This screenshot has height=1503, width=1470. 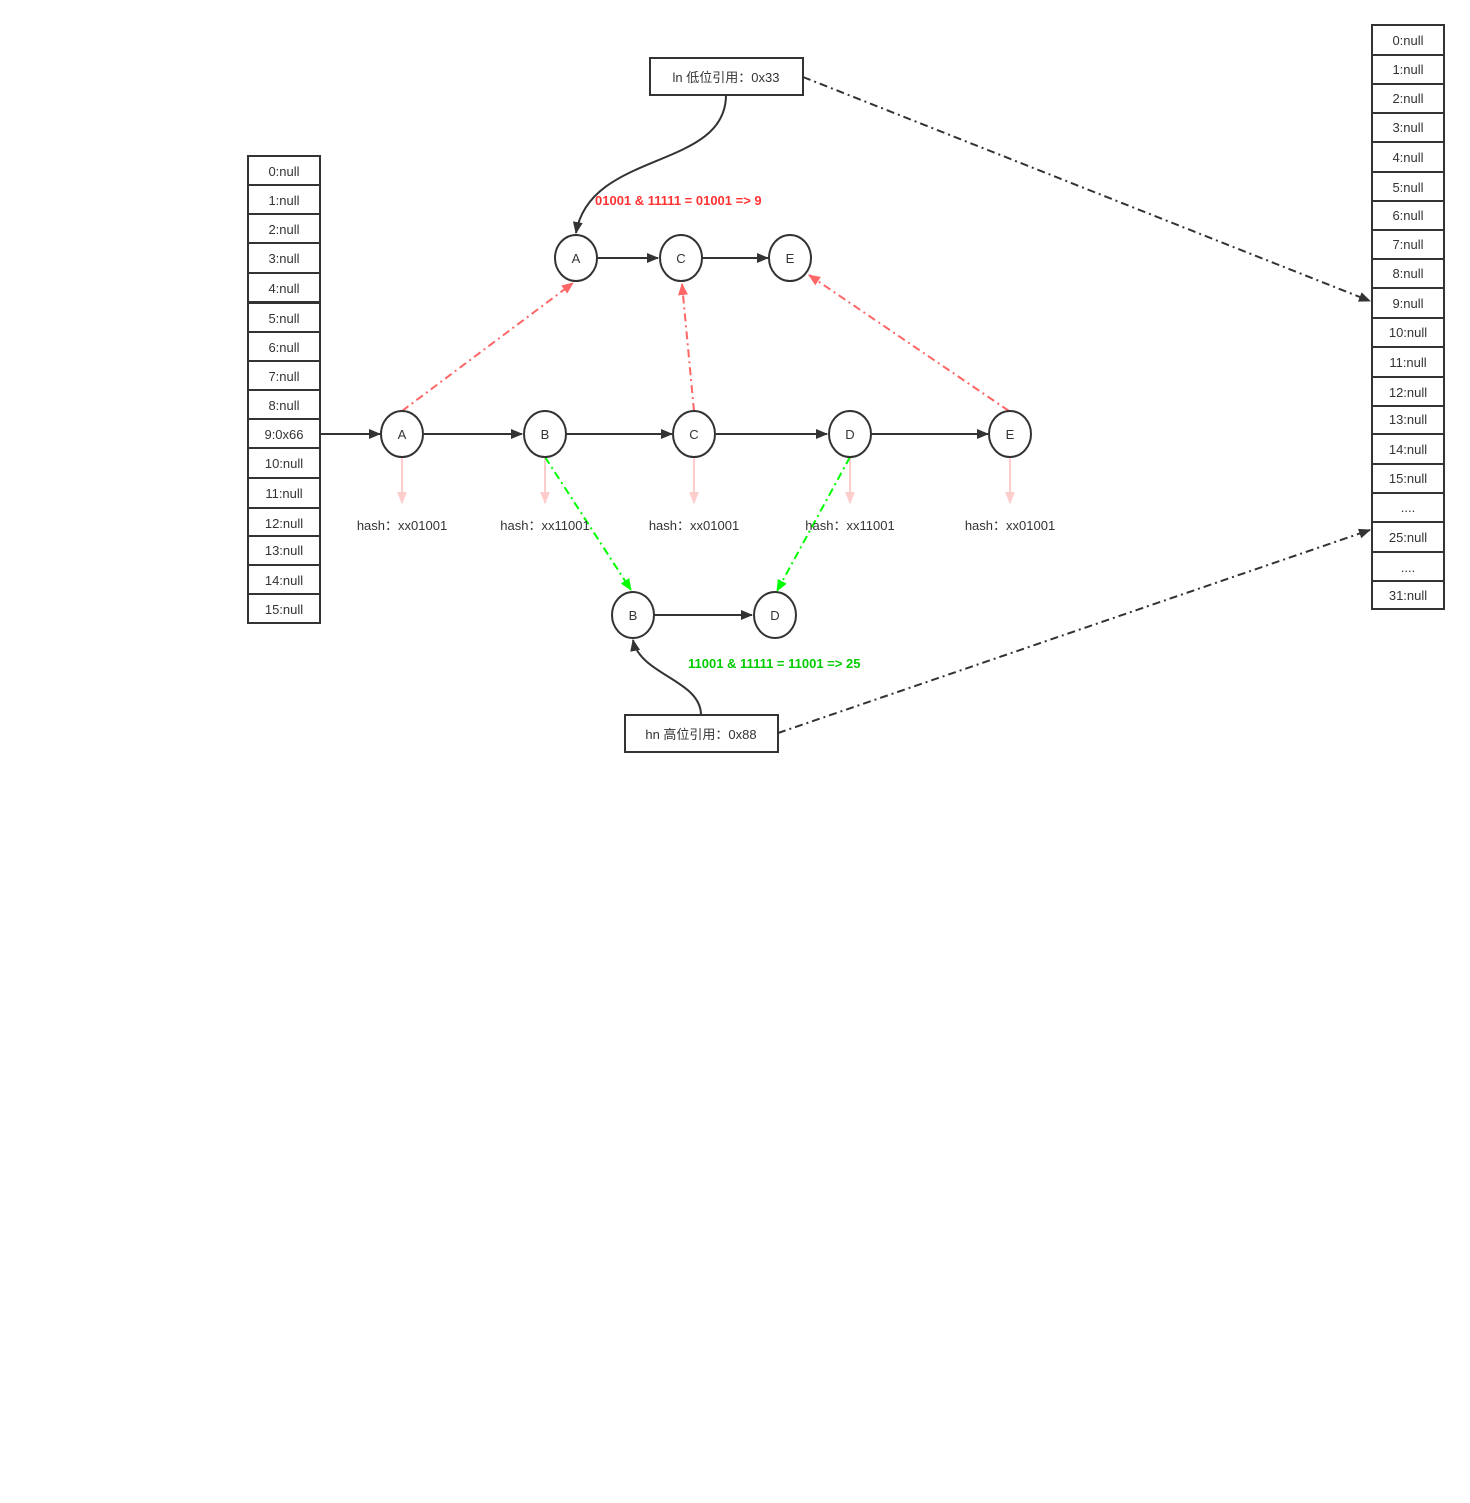 I want to click on old-table-cell: 9:0x66, so click(x=284, y=433).